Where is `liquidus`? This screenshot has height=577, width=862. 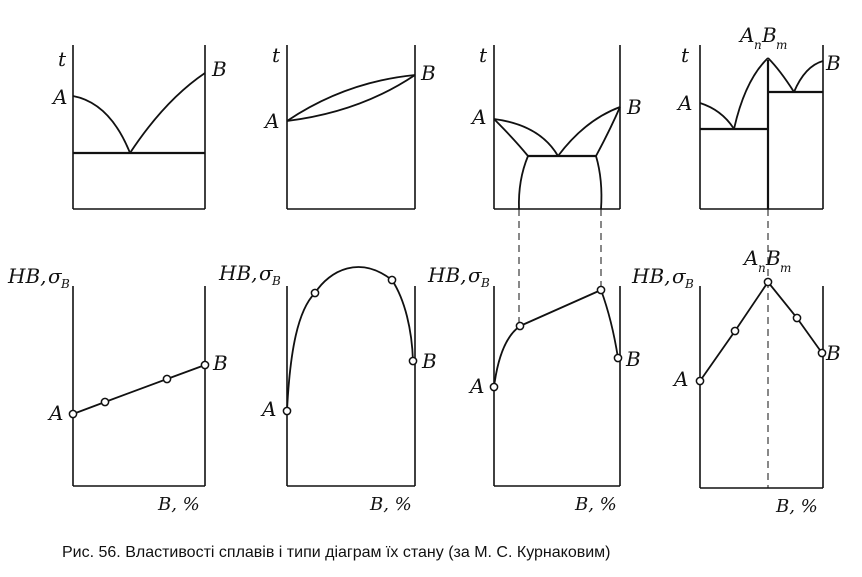 liquidus is located at coordinates (351, 98).